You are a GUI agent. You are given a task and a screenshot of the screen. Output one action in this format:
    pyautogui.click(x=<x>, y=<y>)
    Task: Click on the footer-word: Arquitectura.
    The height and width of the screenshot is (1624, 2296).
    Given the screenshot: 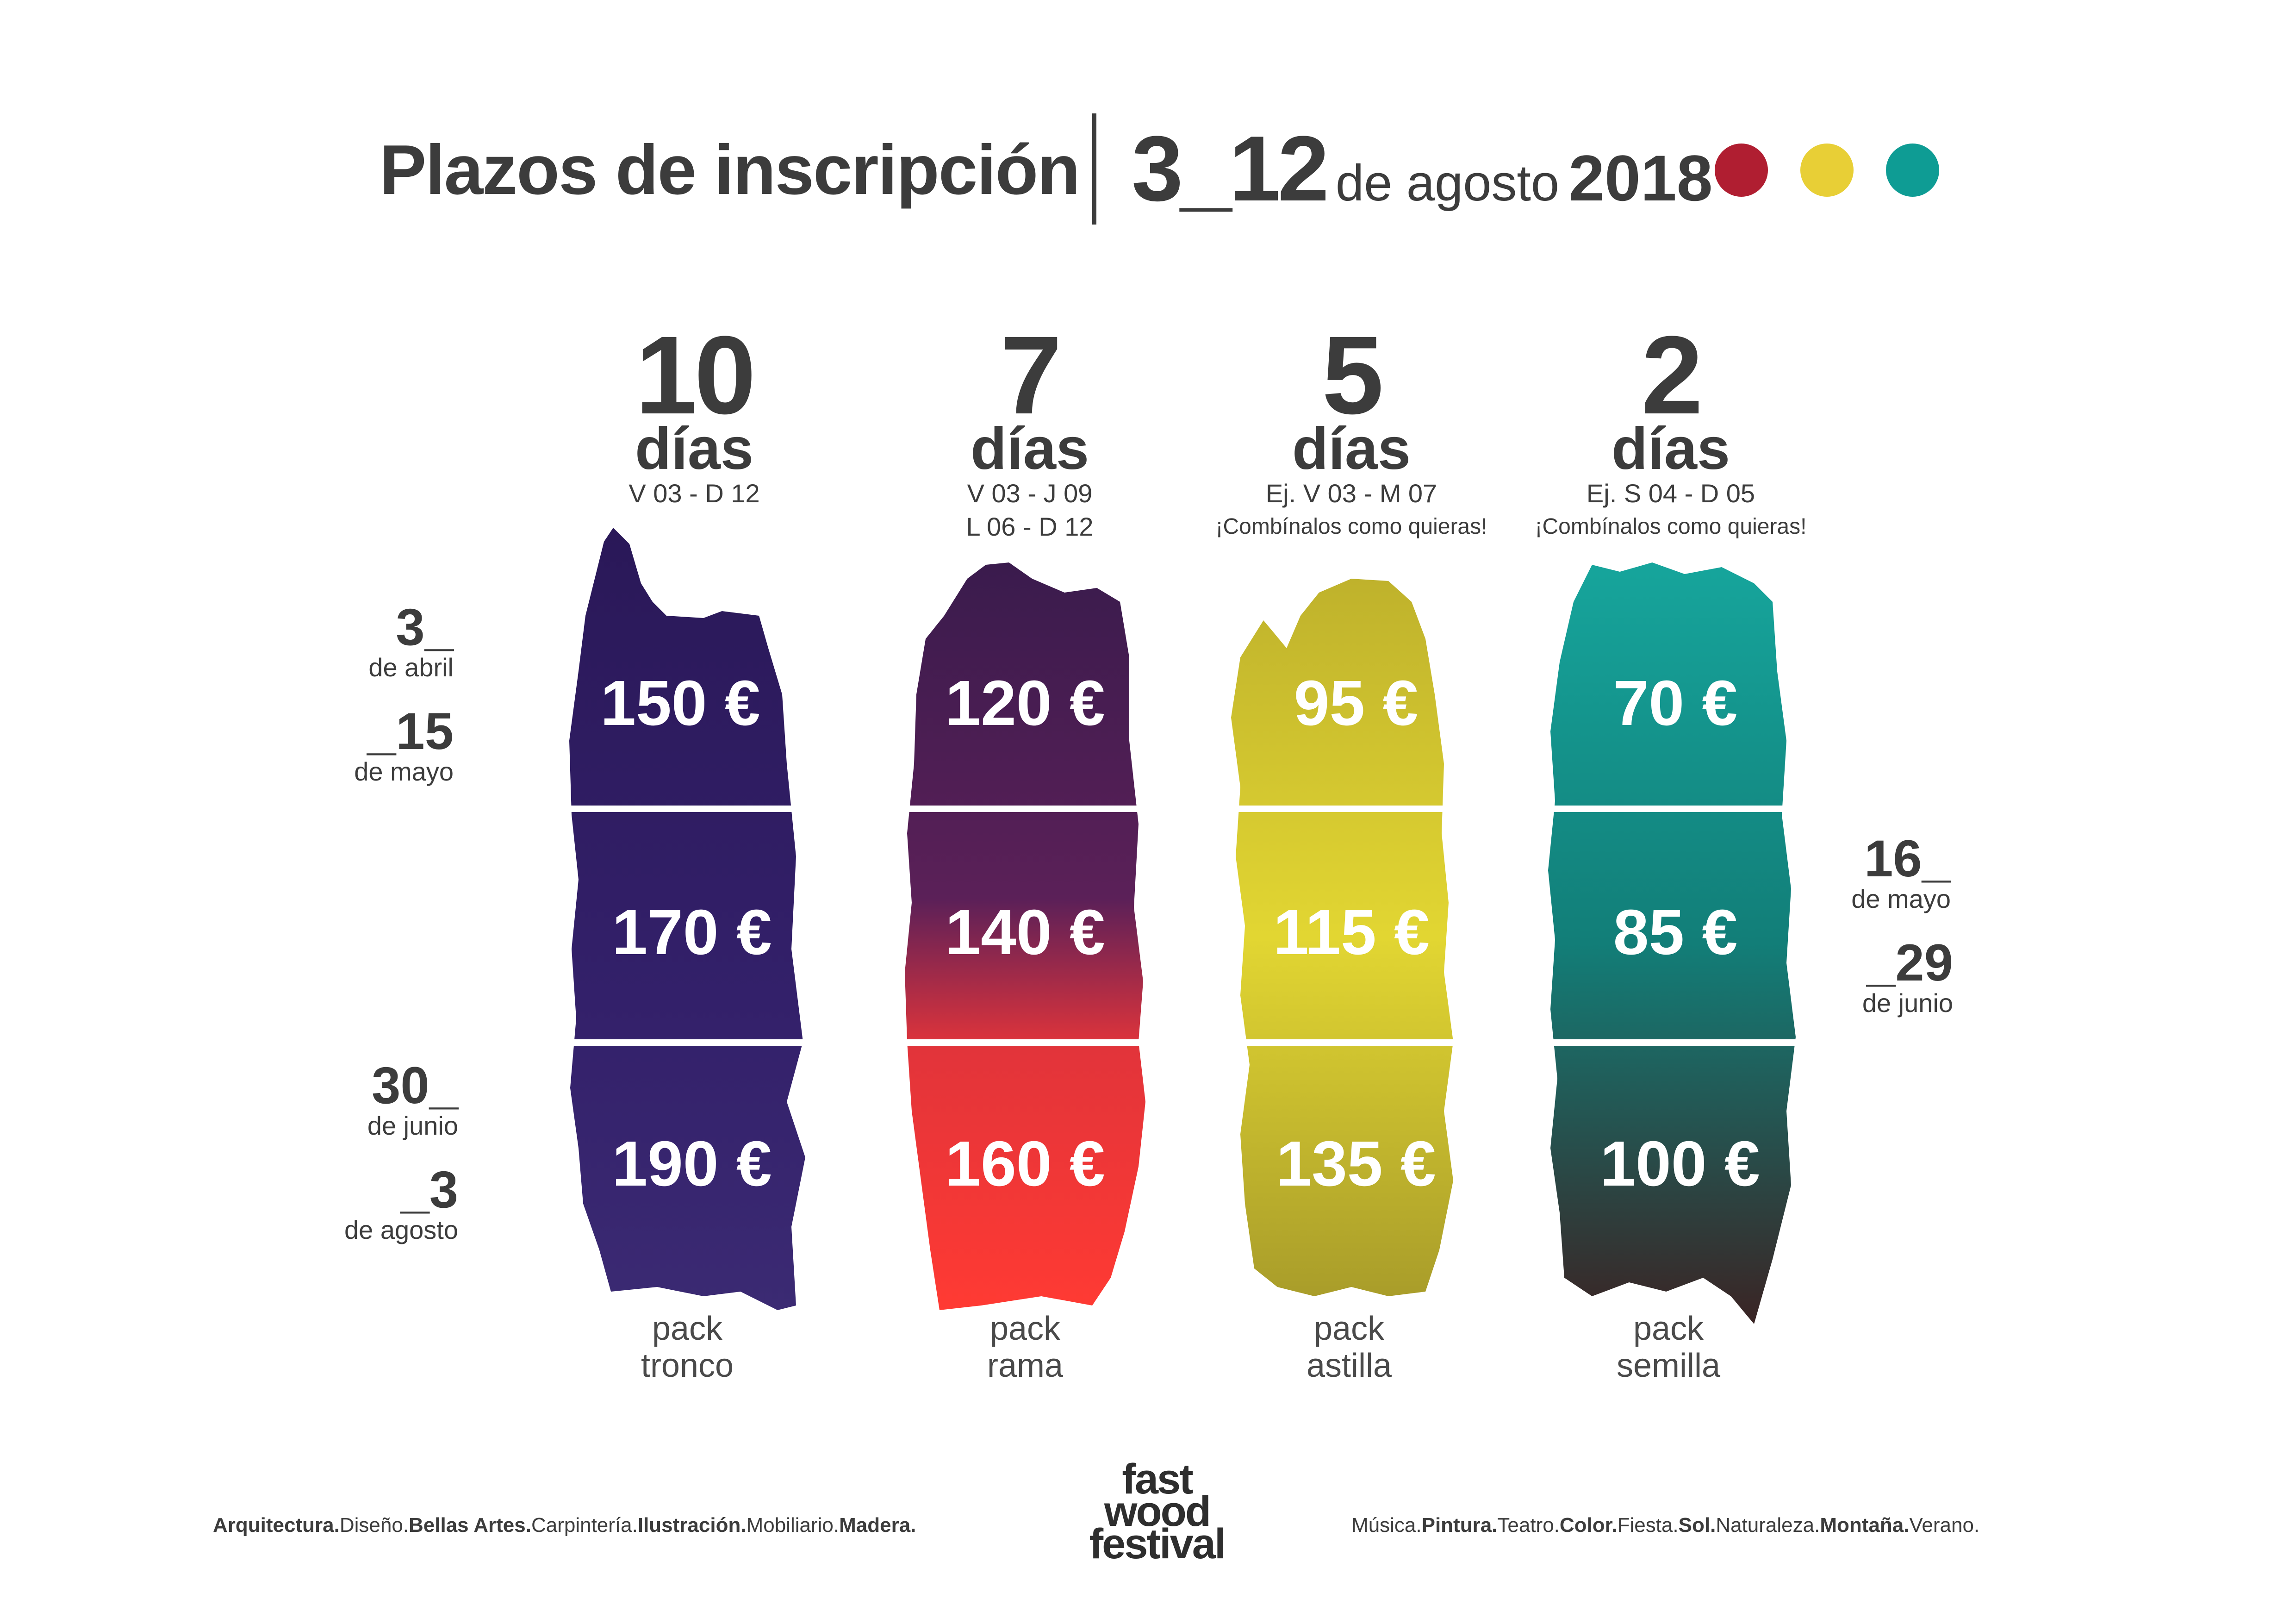 What is the action you would take?
    pyautogui.click(x=276, y=1525)
    